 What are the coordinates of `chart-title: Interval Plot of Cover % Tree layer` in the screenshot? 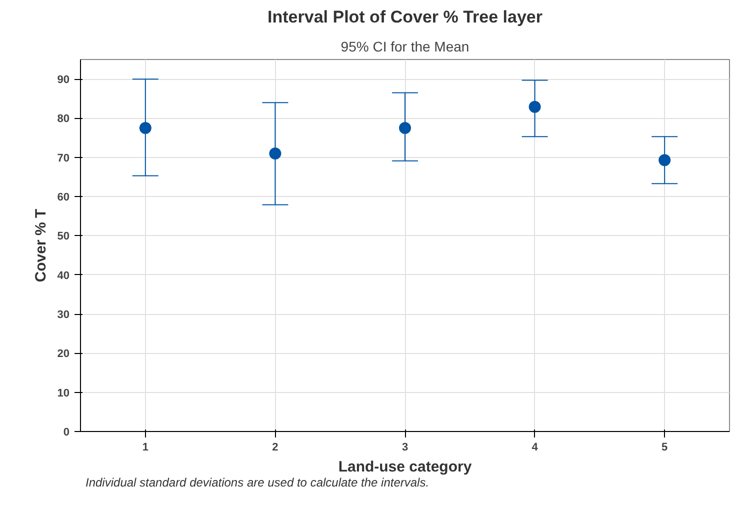 It's located at (405, 17).